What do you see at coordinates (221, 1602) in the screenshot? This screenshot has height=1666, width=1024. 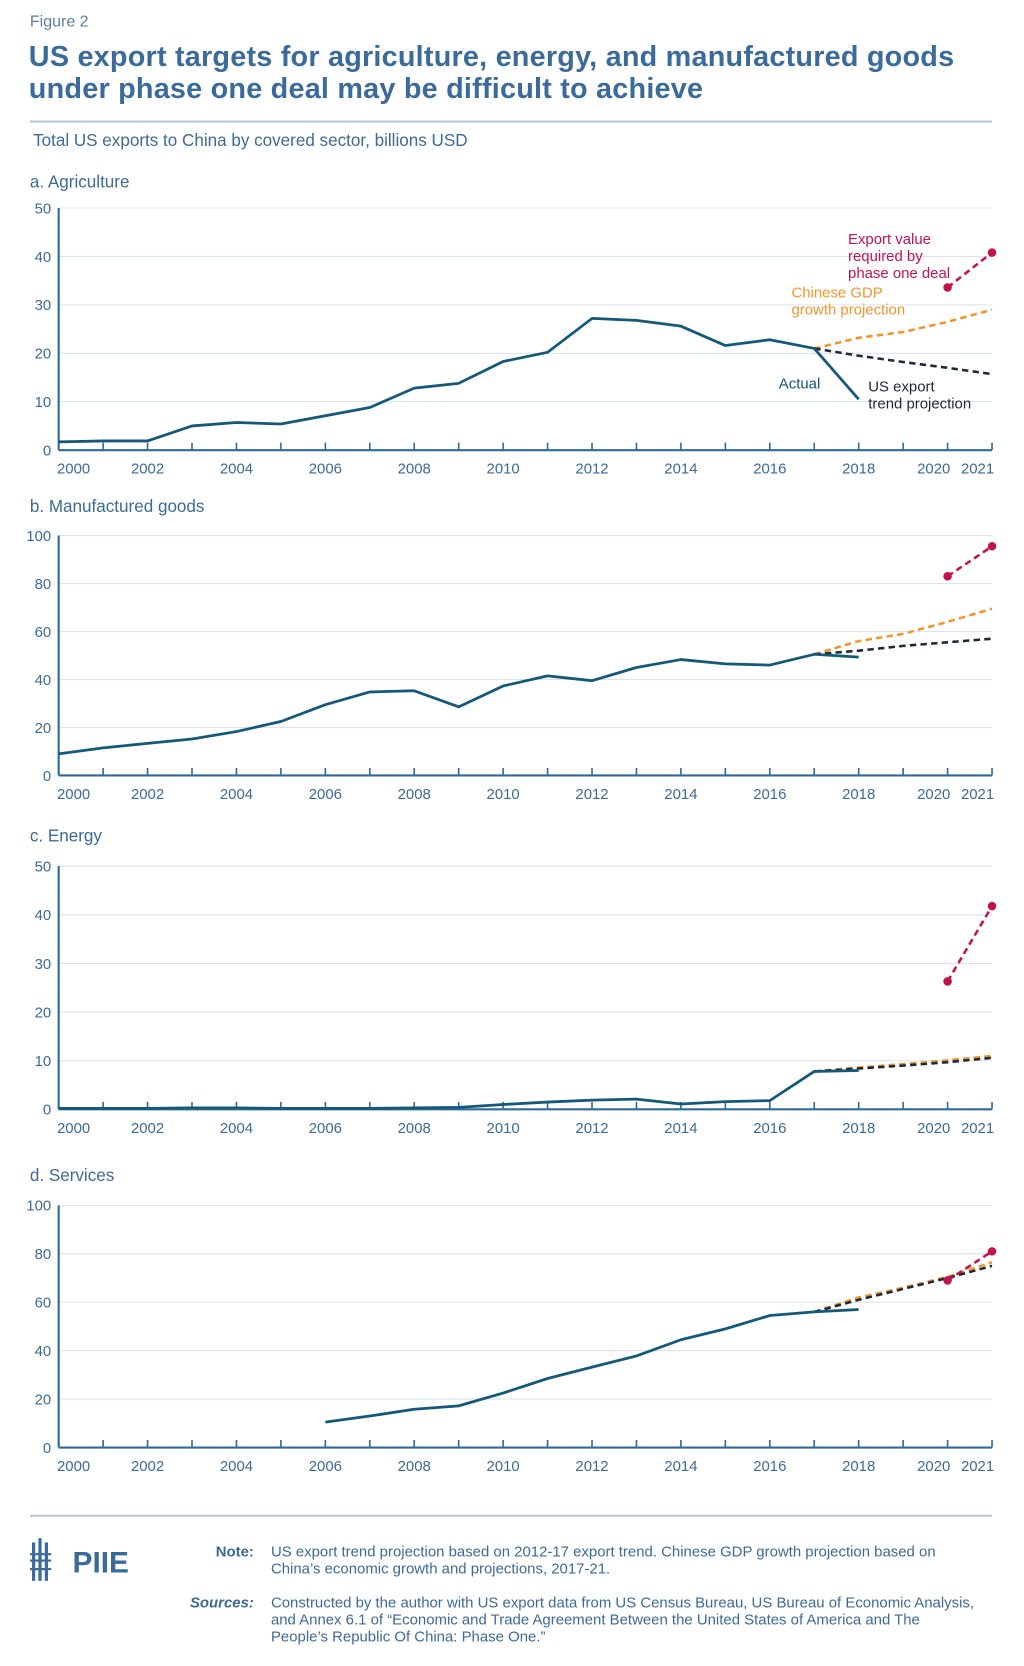 I see `sources-label: Sources:` at bounding box center [221, 1602].